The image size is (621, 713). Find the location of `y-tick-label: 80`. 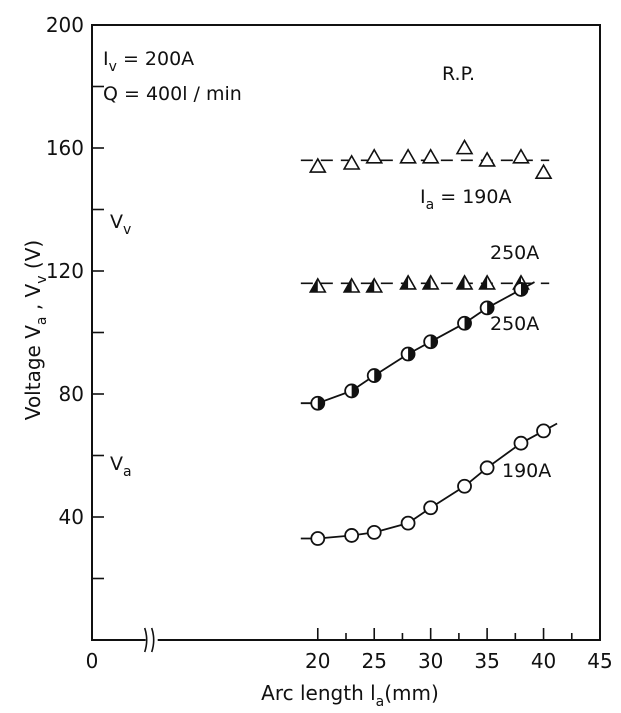

y-tick-label: 80 is located at coordinates (71, 394).